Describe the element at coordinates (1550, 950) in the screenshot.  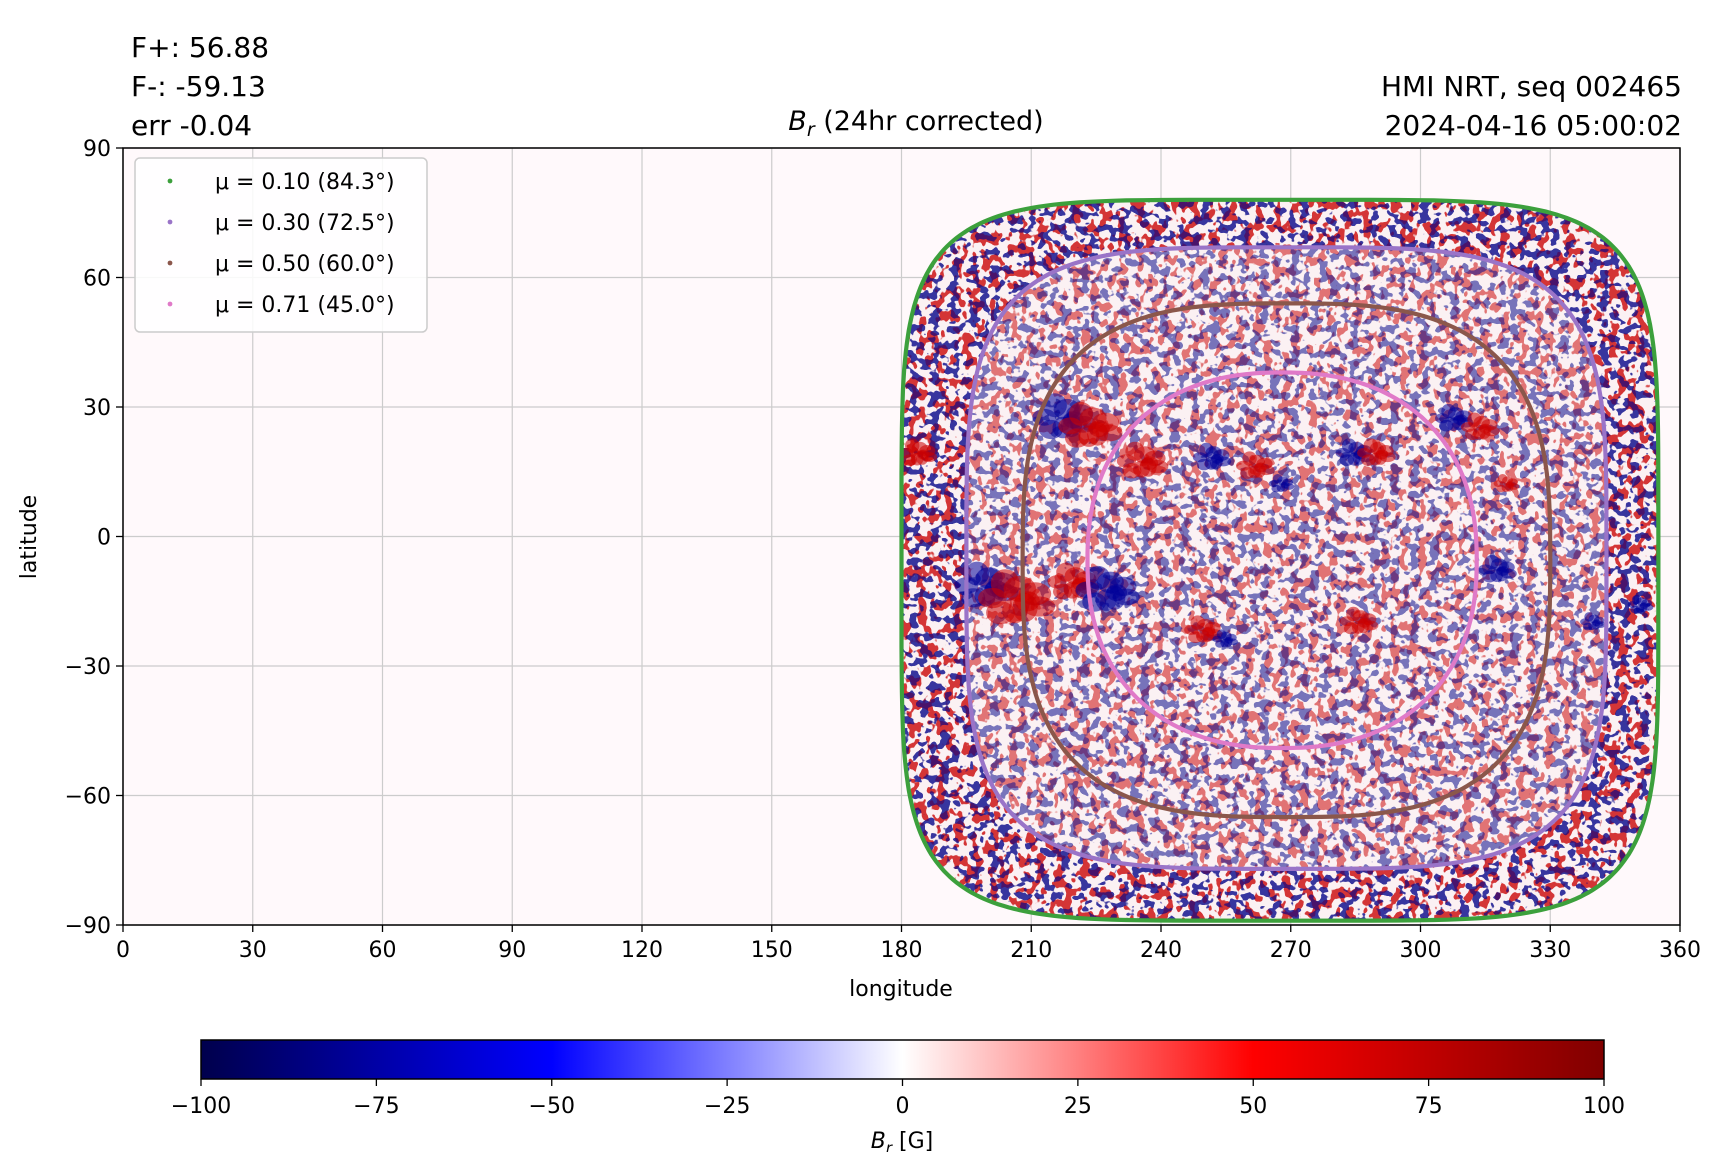
I see `x-tick-label: 330` at that location.